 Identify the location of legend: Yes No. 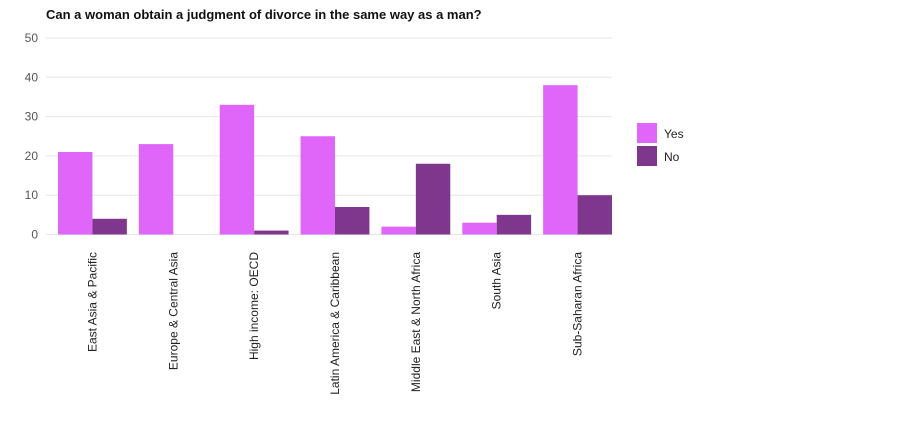
(660, 144).